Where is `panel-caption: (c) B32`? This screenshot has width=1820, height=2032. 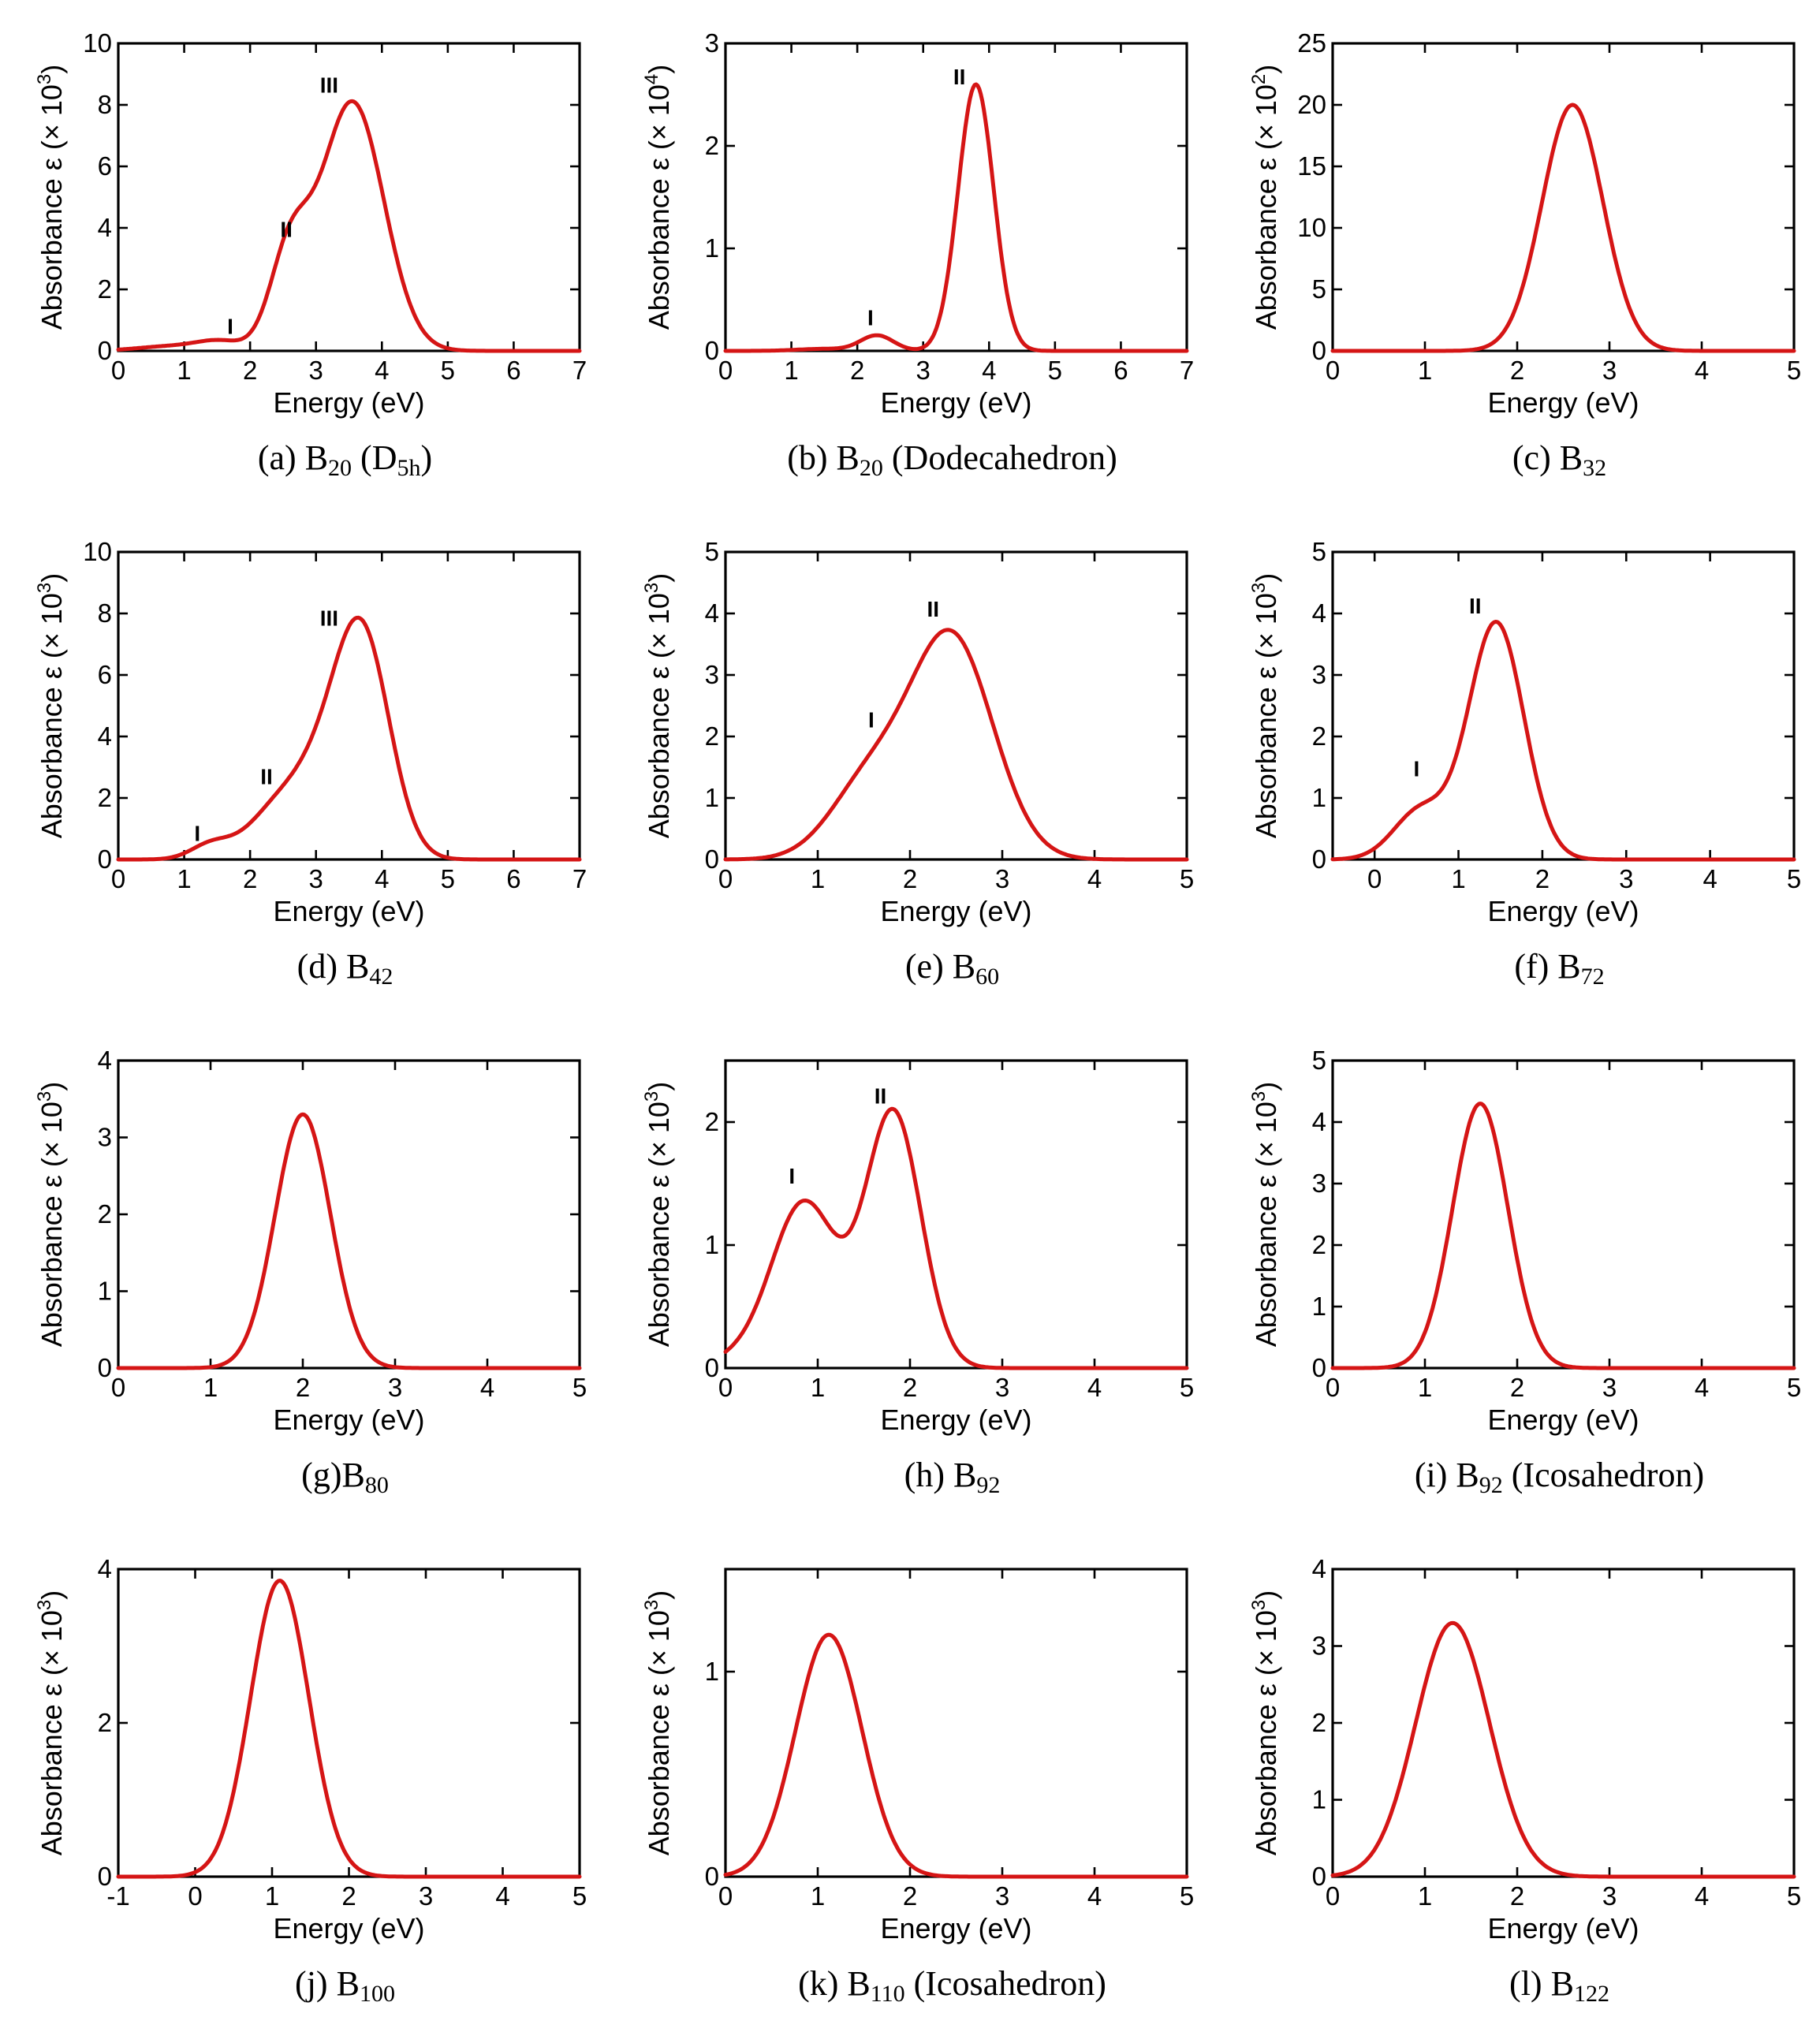 panel-caption: (c) B32 is located at coordinates (1559, 459).